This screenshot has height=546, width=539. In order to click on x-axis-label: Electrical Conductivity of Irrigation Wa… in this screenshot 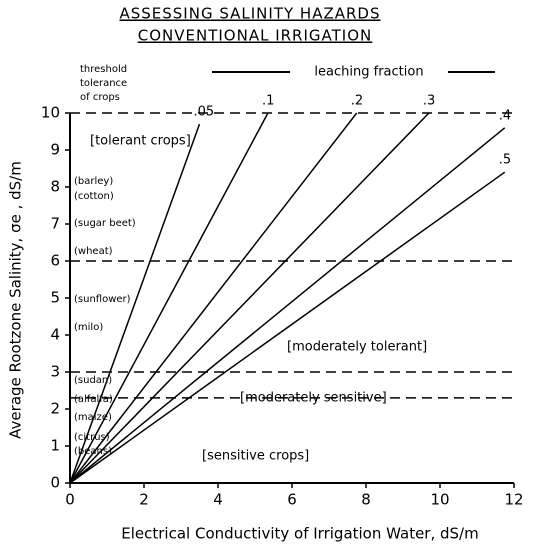, I will do `click(299, 534)`.